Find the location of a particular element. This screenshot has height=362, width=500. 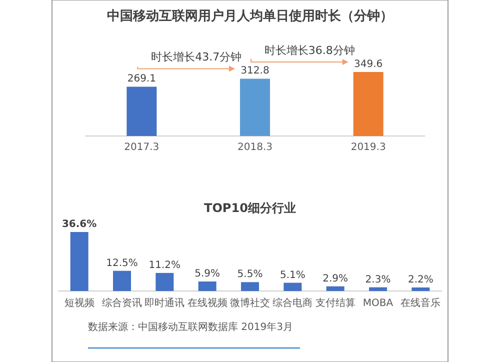

annotation: 时长增长43.7分钟 is located at coordinates (196, 57).